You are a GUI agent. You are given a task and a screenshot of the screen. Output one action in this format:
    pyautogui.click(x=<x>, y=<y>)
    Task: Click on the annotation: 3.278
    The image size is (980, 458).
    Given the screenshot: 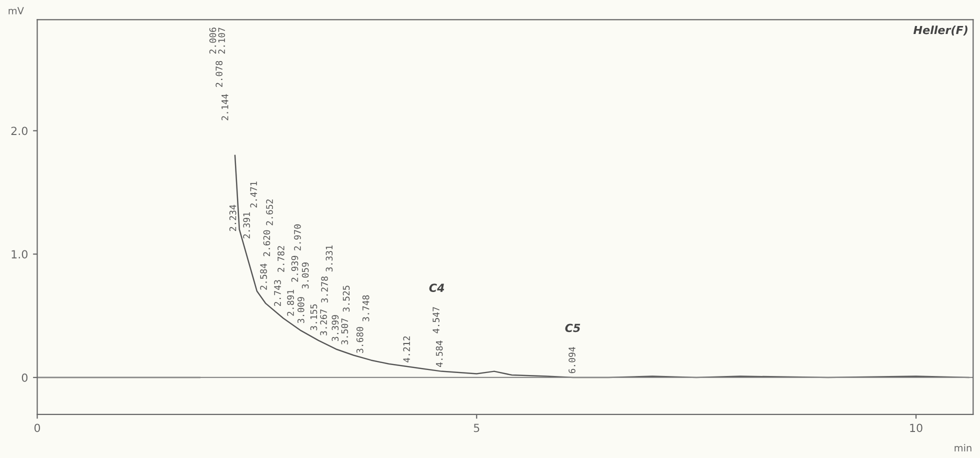 What is the action you would take?
    pyautogui.click(x=324, y=289)
    